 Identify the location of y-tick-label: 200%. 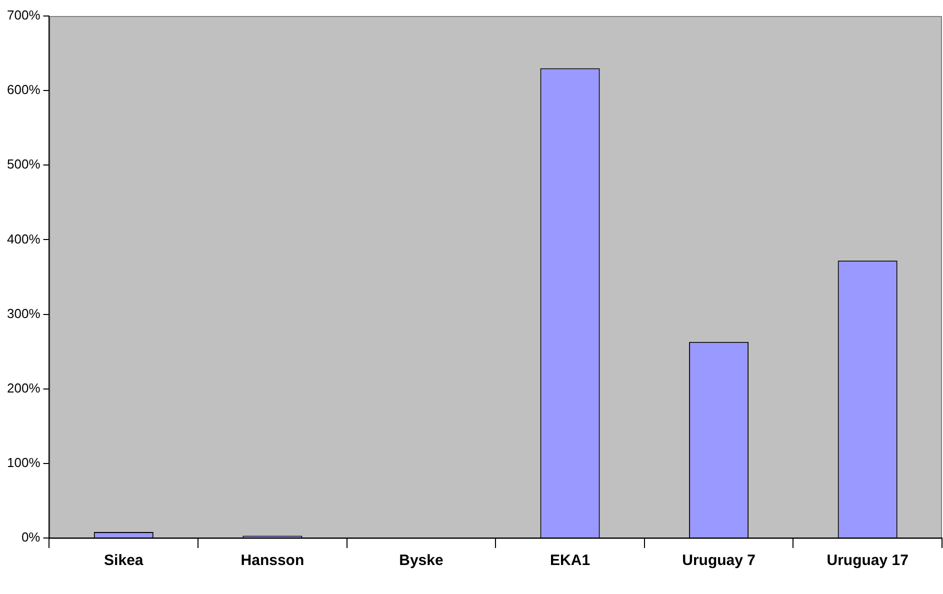
(24, 388).